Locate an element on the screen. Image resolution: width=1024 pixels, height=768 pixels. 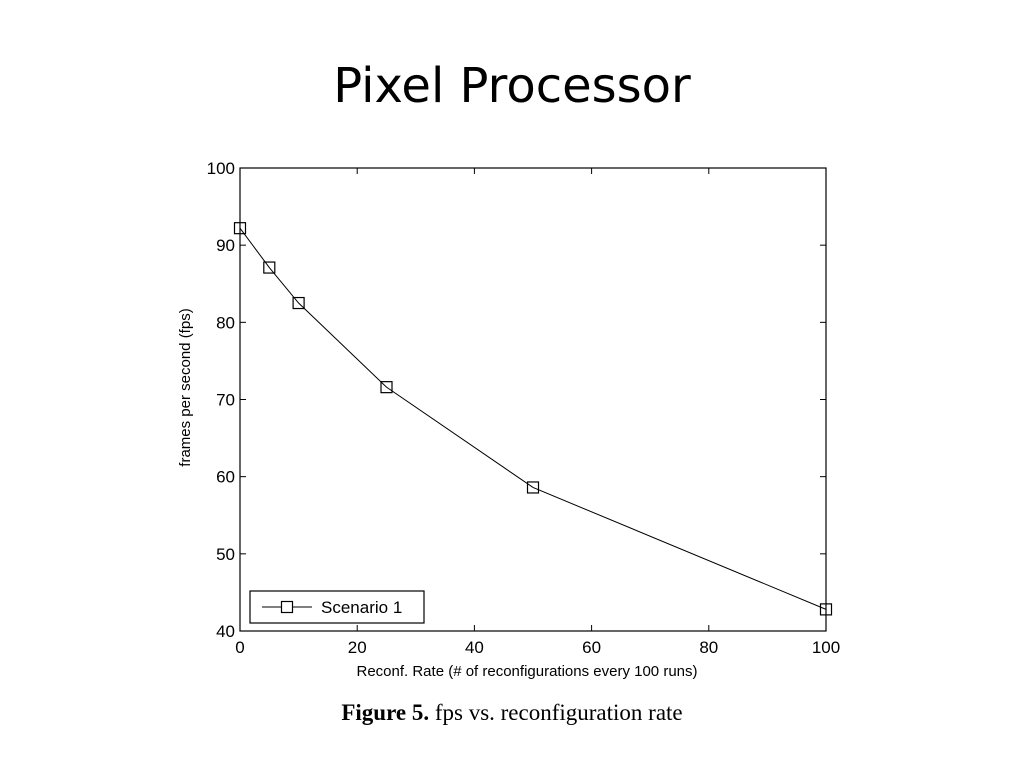
caption-prefix: Figure 5. is located at coordinates (385, 712).